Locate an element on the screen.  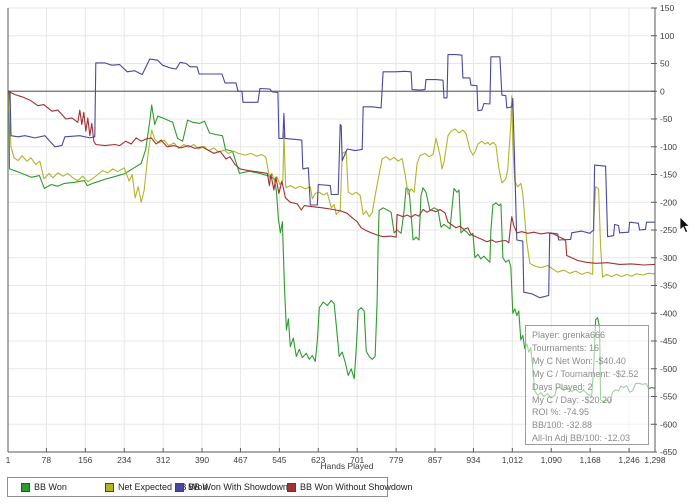
x-tick-label: 1,298 is located at coordinates (655, 460).